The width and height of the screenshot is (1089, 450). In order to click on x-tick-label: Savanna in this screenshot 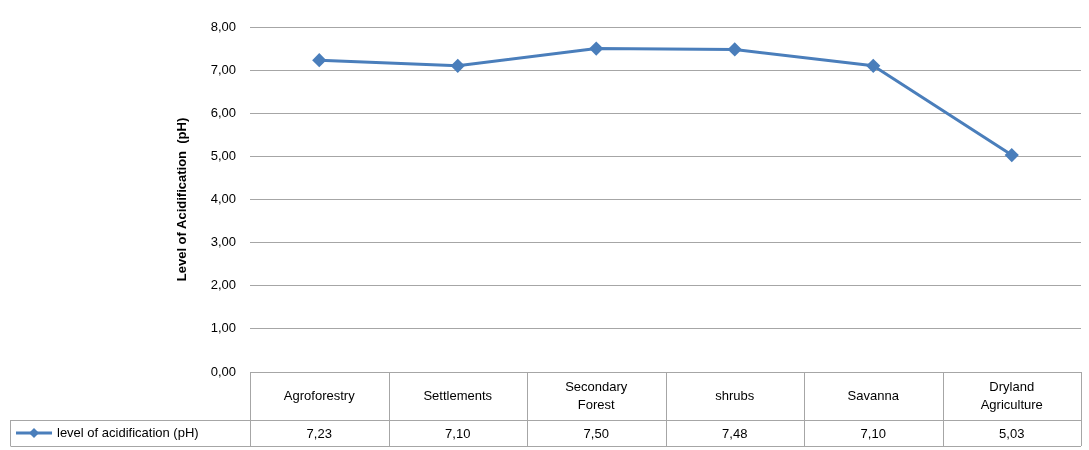, I will do `click(873, 395)`.